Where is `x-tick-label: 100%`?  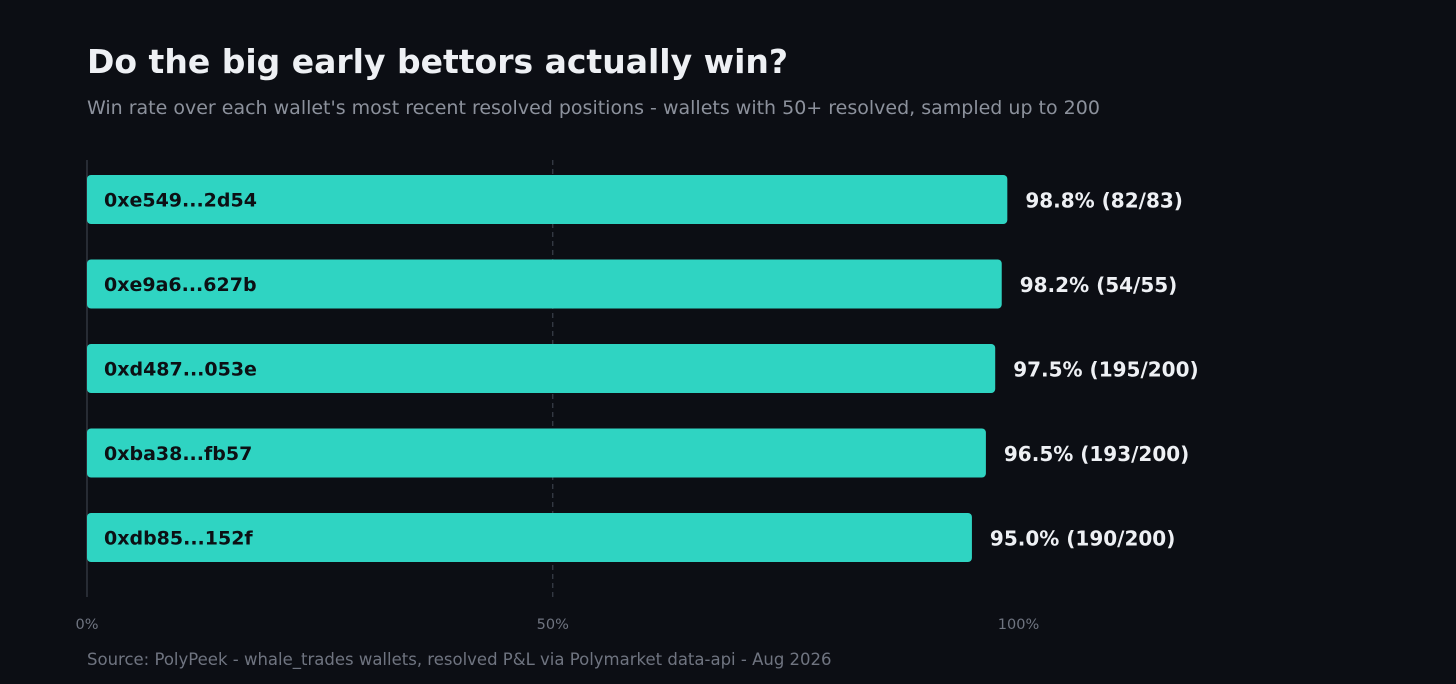 x-tick-label: 100% is located at coordinates (1018, 625).